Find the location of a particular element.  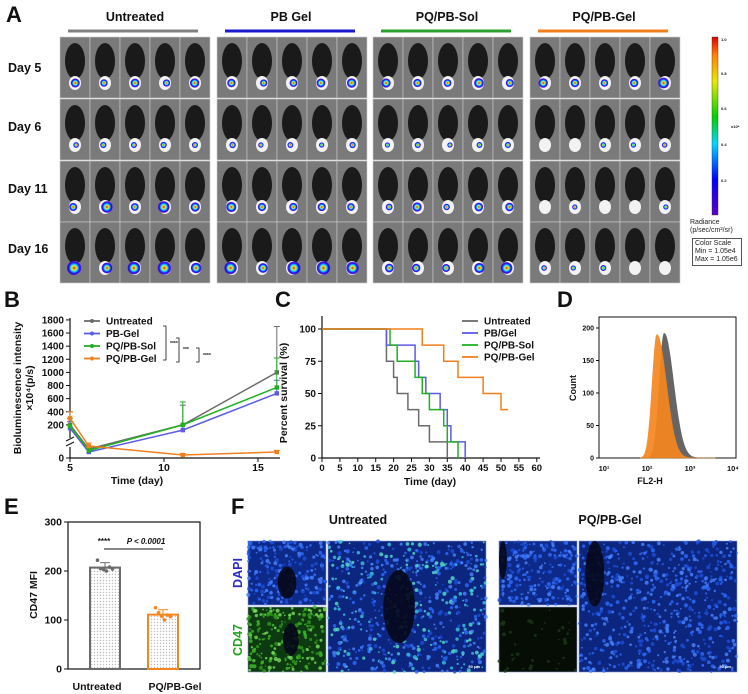

b-legend-label: PQ/PB-Sol is located at coordinates (131, 347).